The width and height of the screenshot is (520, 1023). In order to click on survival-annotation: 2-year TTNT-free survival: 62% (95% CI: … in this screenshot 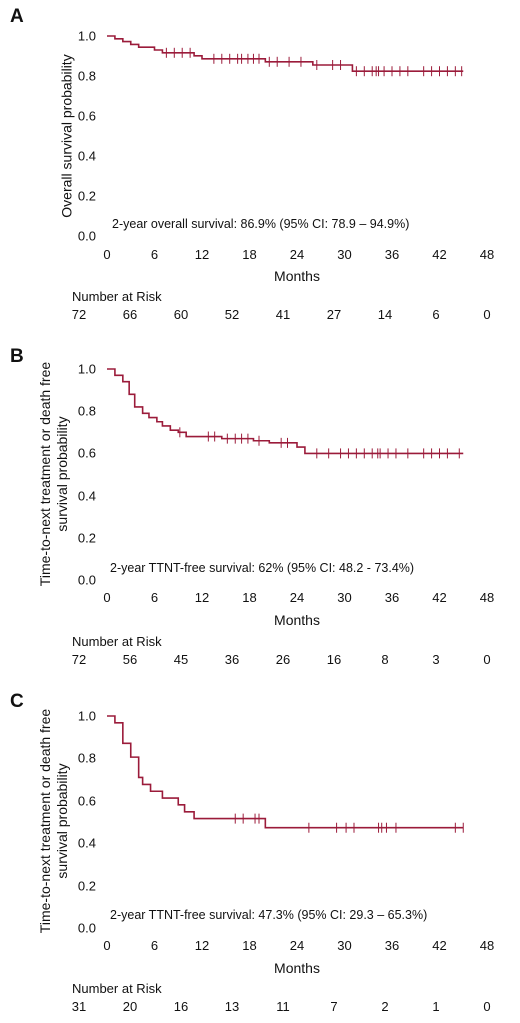, I will do `click(262, 568)`.